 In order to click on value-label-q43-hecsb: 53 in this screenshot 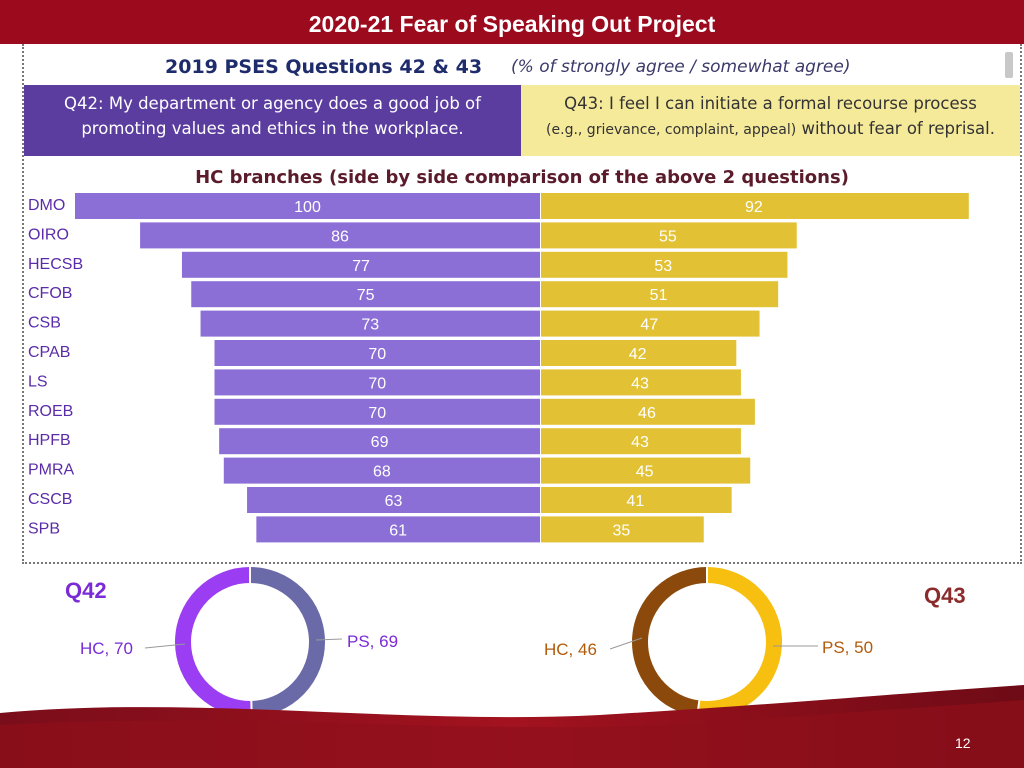, I will do `click(663, 266)`.